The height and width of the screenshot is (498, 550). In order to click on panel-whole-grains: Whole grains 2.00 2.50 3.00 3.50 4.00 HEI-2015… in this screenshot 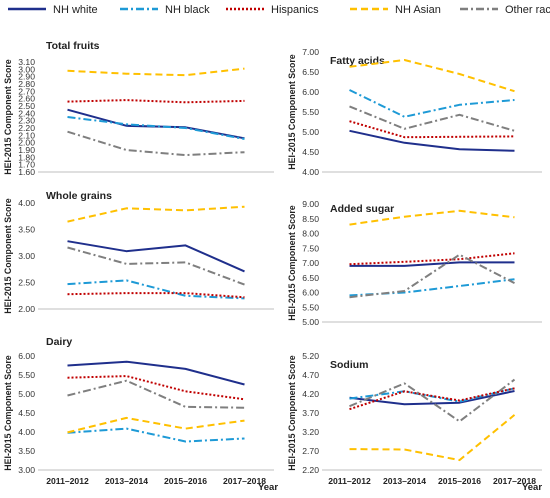, I will do `click(138, 252)`.